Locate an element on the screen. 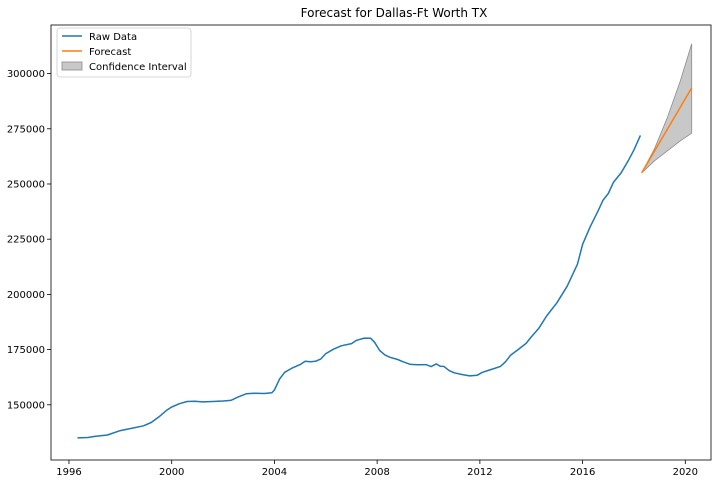 This screenshot has height=482, width=728. y-tick-label: 150000 is located at coordinates (26, 405).